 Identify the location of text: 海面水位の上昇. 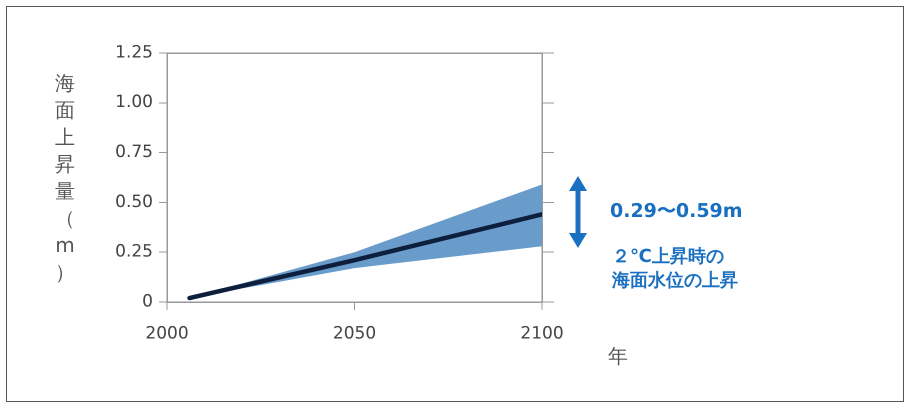
(675, 281).